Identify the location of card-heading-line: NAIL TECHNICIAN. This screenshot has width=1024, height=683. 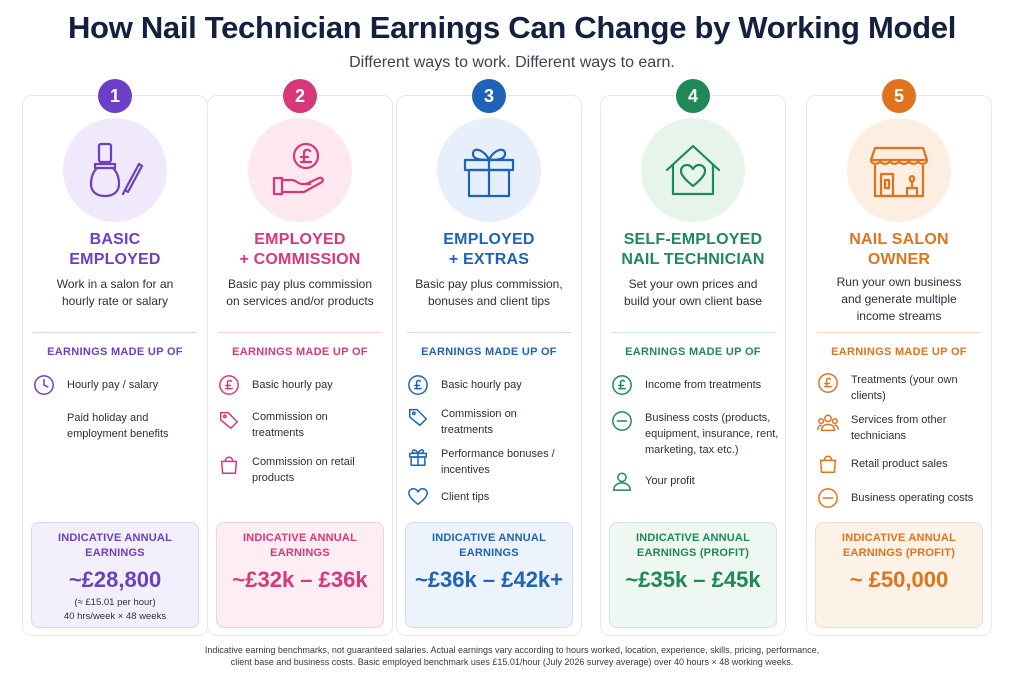
(693, 259).